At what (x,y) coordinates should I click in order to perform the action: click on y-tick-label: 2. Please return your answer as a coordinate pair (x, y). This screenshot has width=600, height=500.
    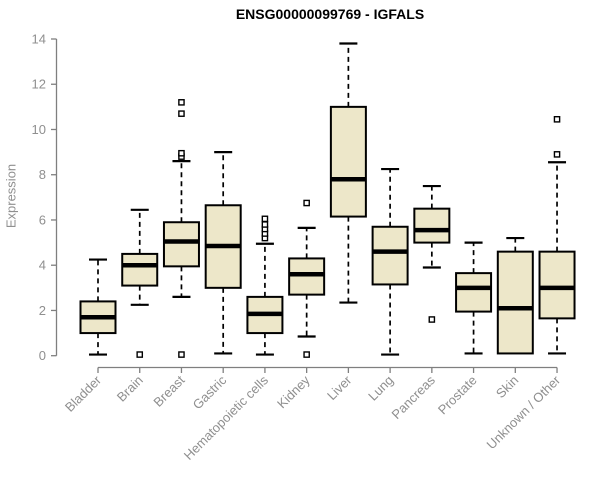
    Looking at the image, I should click on (42, 310).